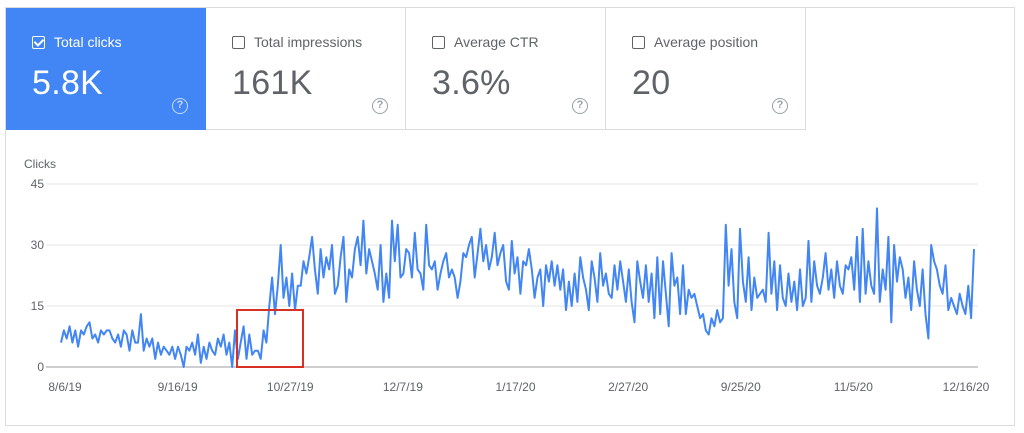 The image size is (1024, 433). I want to click on y-tick-label: 15, so click(38, 306).